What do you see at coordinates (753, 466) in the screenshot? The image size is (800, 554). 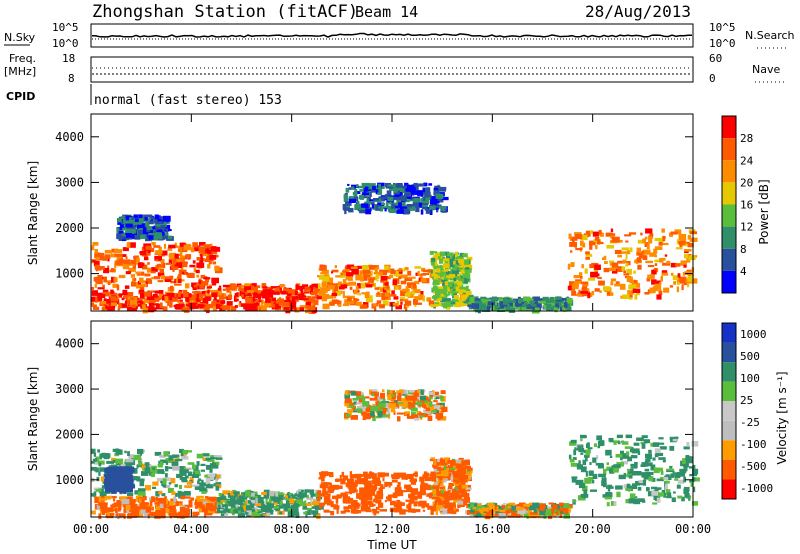 I see `colorbar-tick-label: -500` at bounding box center [753, 466].